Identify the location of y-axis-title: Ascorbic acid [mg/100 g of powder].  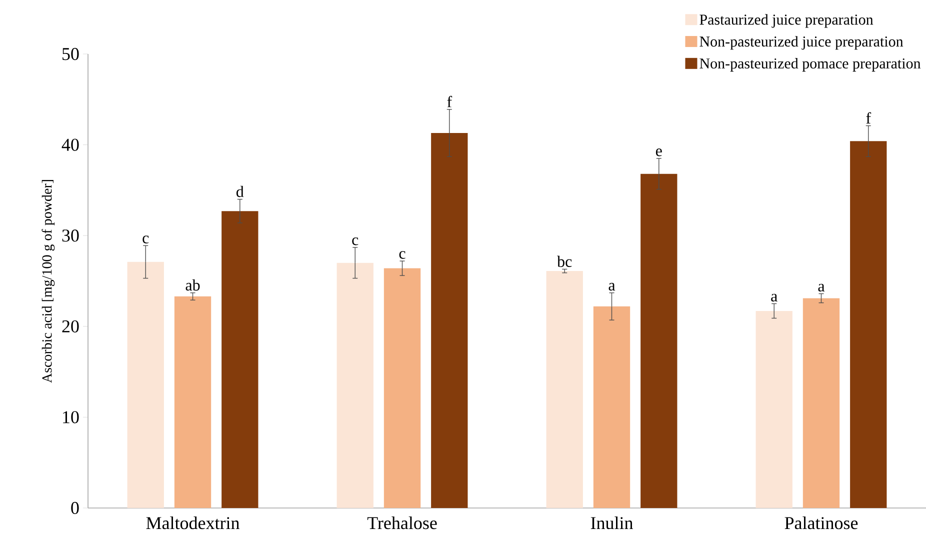
(48, 281).